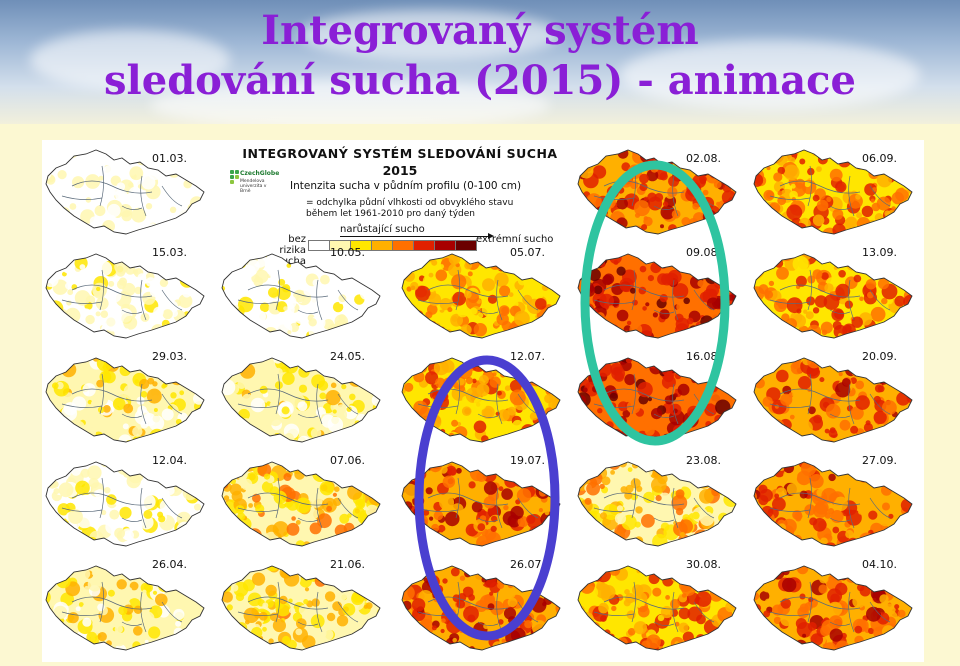 This screenshot has height=666, width=960. I want to click on map-date-label: 04.10., so click(879, 564).